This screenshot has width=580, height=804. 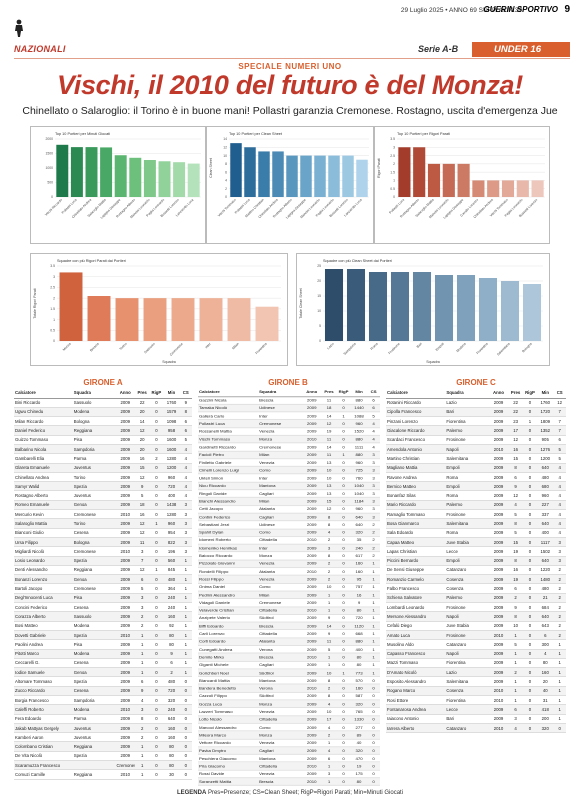 I want to click on y-tick-label: 8, so click(x=226, y=164).